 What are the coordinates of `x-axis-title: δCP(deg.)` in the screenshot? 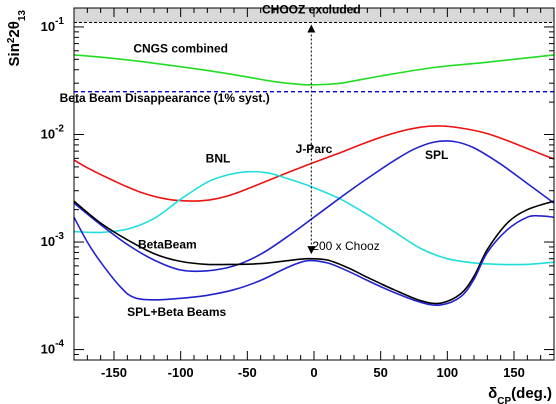 It's located at (520, 394).